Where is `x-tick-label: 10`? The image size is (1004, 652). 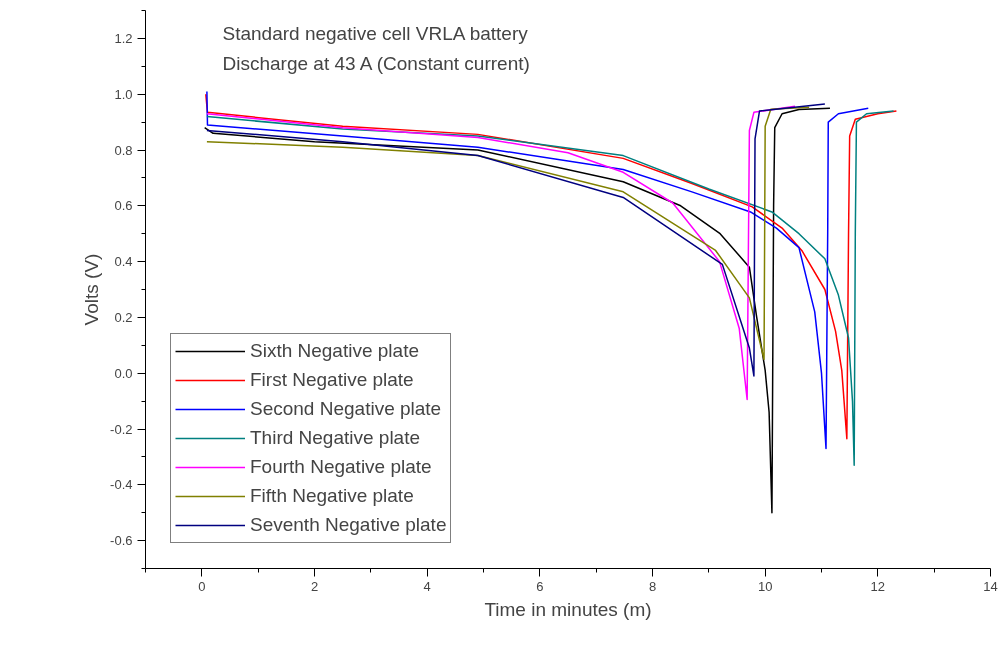 x-tick-label: 10 is located at coordinates (765, 586).